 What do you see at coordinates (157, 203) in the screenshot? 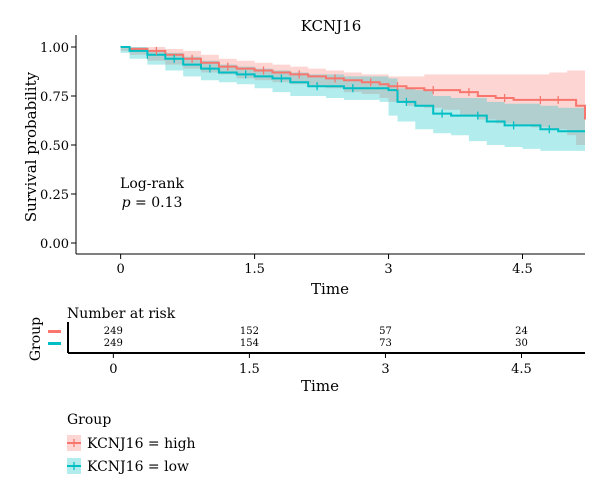
I see `p-value-text: = 0.13` at bounding box center [157, 203].